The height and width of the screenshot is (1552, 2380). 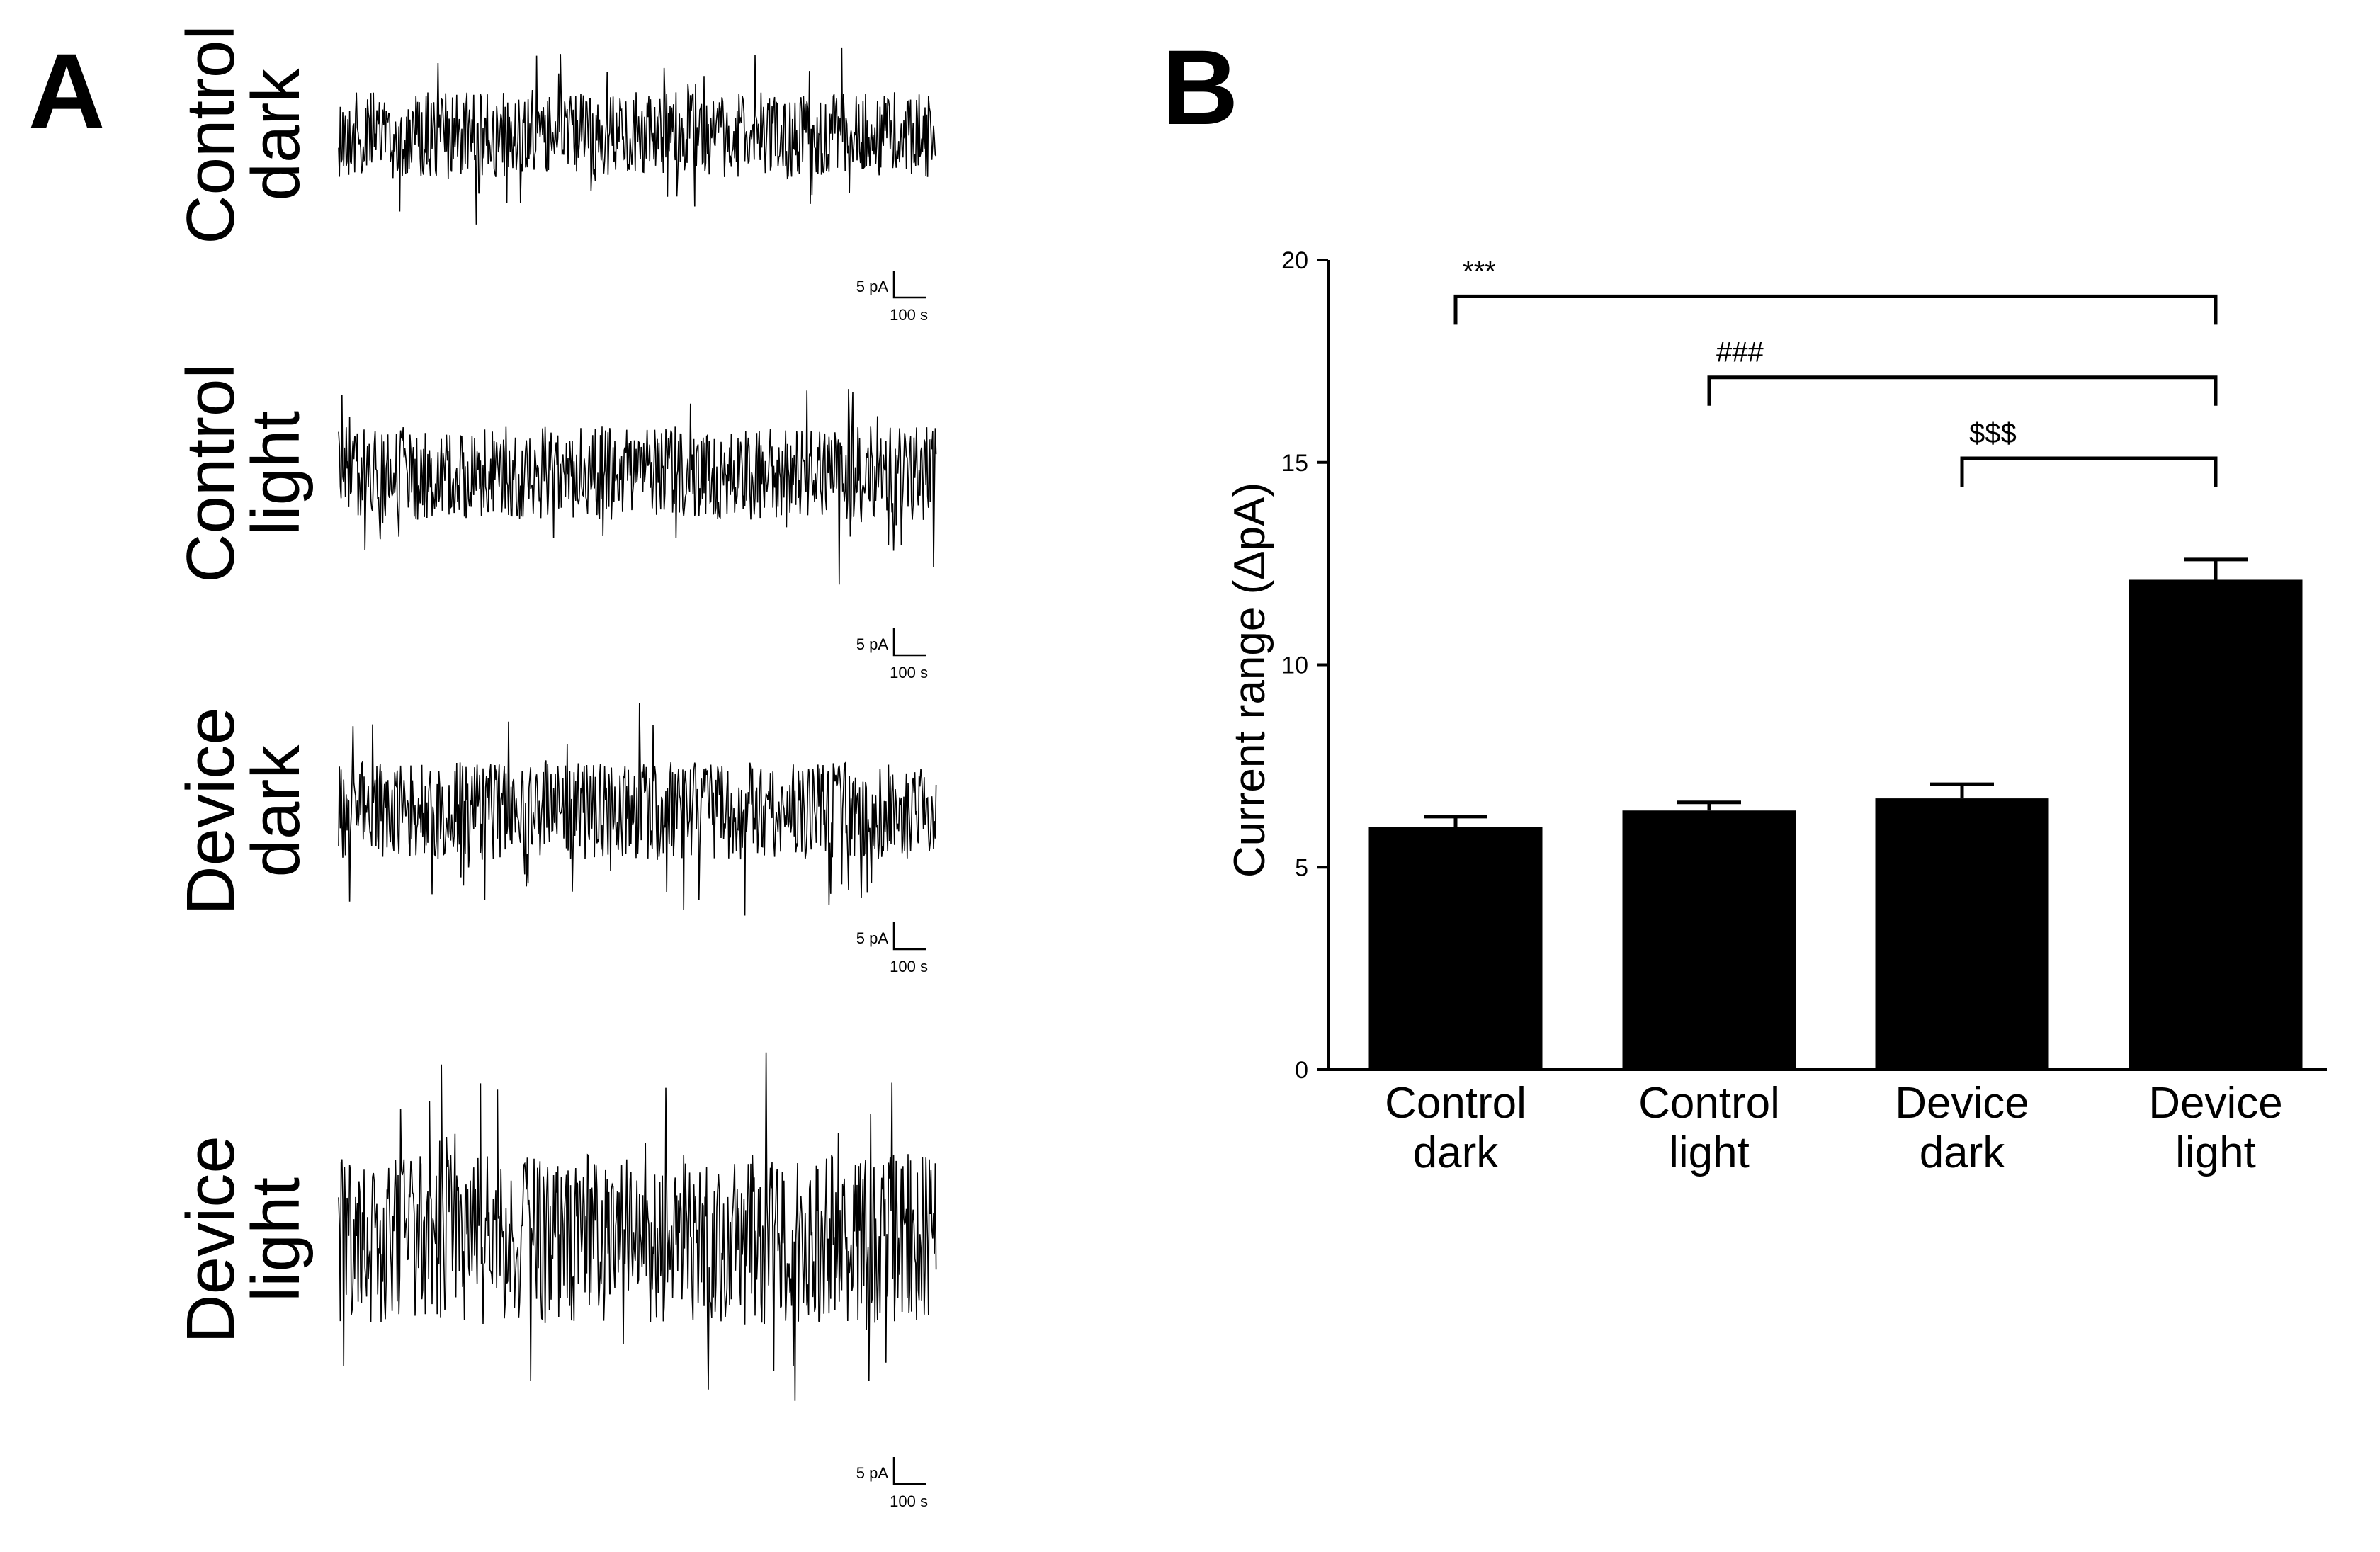 I want to click on y-tick-label: 15, so click(x=1295, y=463).